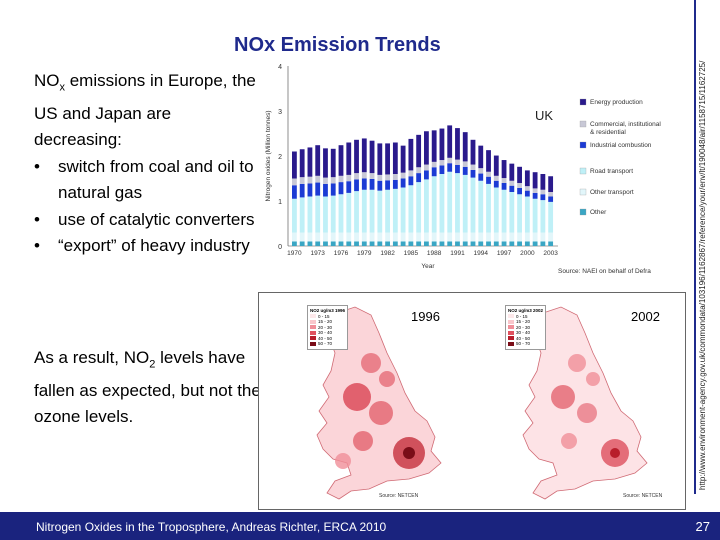  I want to click on list-item: switch from coal and oil to natural gas, so click(146, 180).